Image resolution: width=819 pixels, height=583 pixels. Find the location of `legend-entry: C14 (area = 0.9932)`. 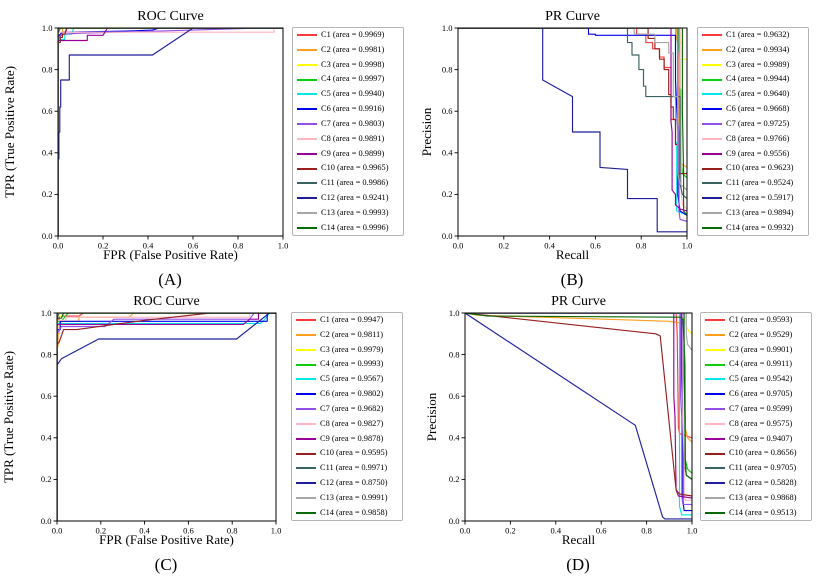

legend-entry: C14 (area = 0.9932) is located at coordinates (753, 227).